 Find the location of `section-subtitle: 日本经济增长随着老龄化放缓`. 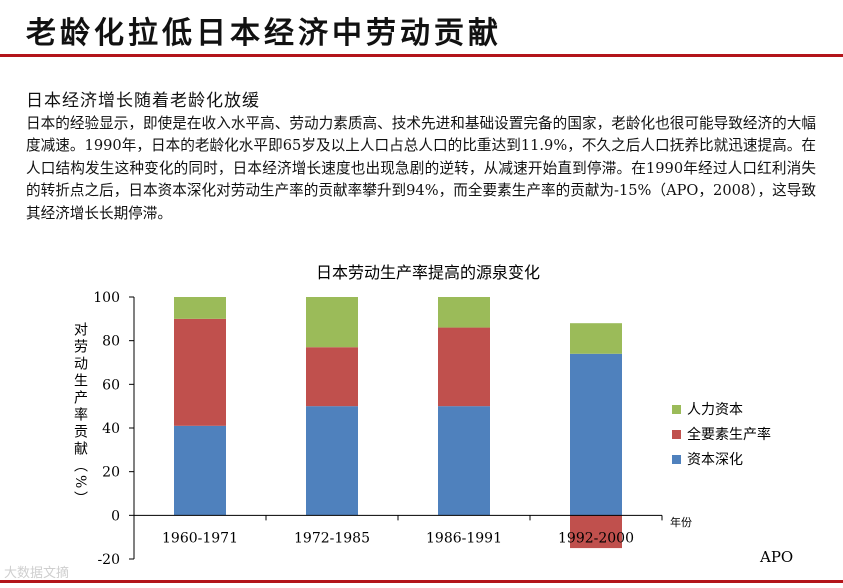

section-subtitle: 日本经济增长随着老龄化放缓 is located at coordinates (143, 101).